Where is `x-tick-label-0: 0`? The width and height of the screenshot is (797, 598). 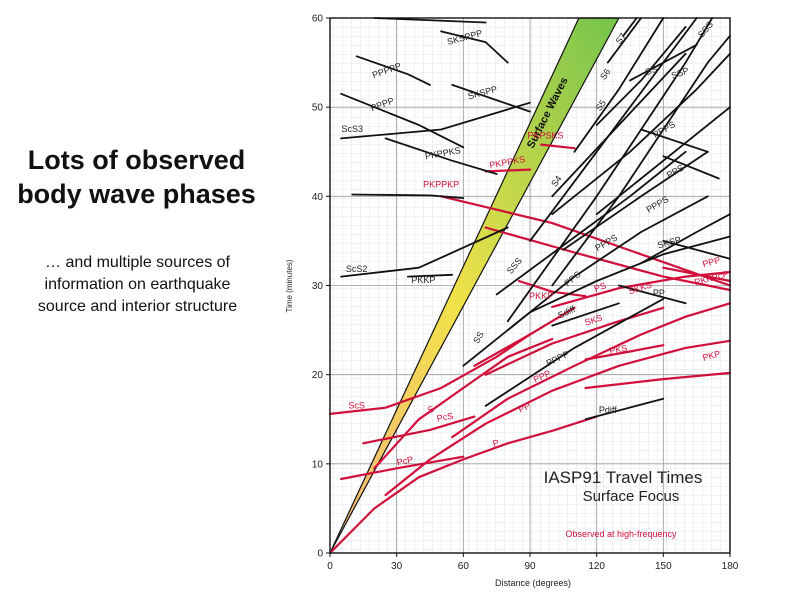 x-tick-label-0: 0 is located at coordinates (330, 566).